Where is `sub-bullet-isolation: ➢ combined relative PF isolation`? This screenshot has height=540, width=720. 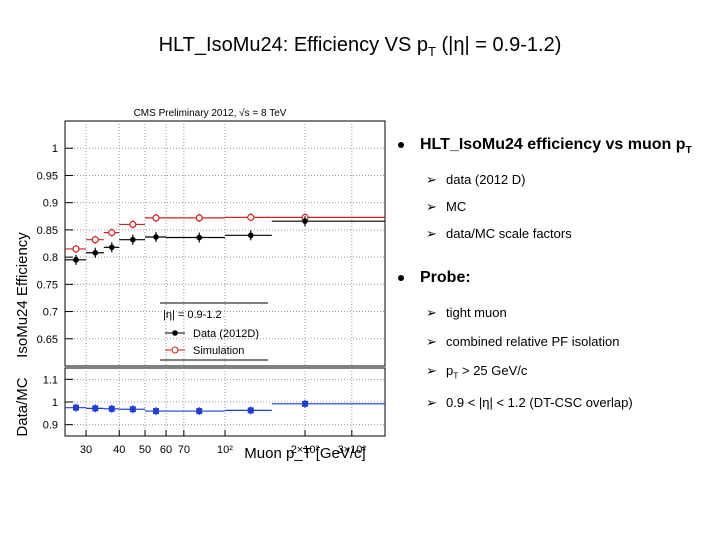 sub-bullet-isolation: ➢ combined relative PF isolation is located at coordinates (523, 342).